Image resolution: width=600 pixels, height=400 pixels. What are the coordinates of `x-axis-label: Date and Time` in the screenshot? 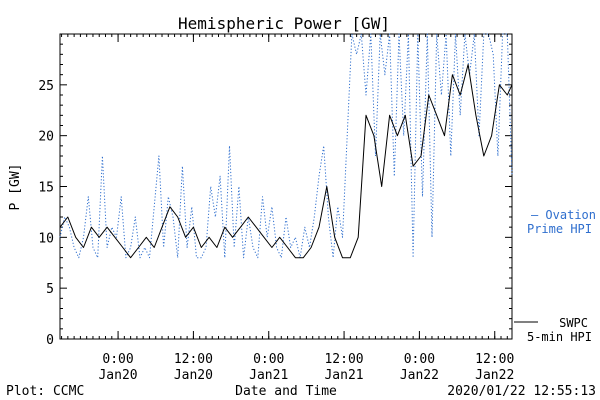 It's located at (286, 391).